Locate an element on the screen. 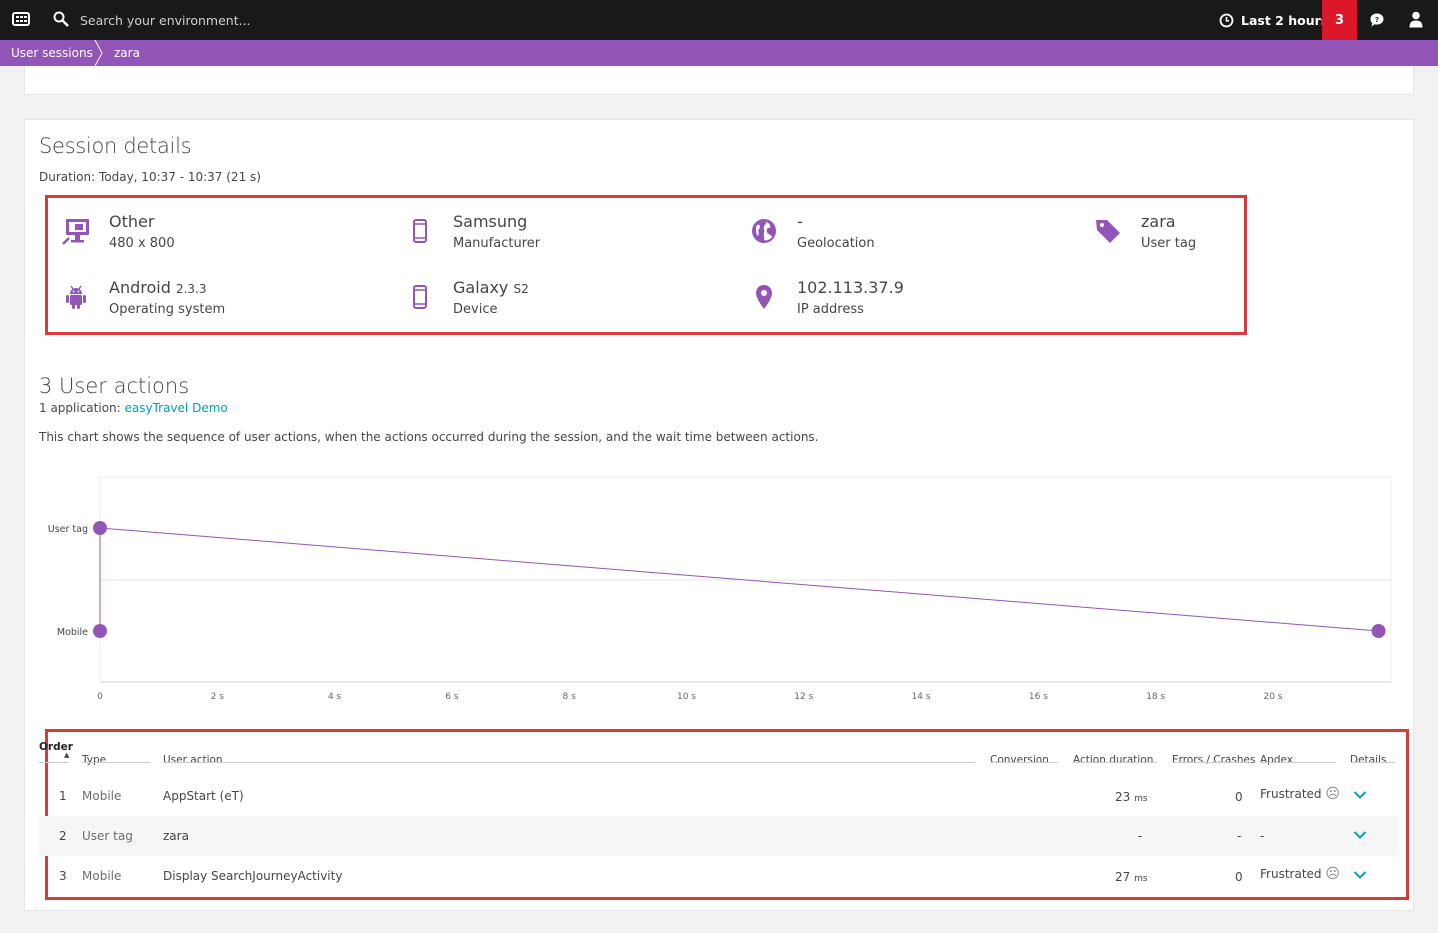 The image size is (1438, 933). info-os-value: Android 2.3.3 is located at coordinates (158, 287).